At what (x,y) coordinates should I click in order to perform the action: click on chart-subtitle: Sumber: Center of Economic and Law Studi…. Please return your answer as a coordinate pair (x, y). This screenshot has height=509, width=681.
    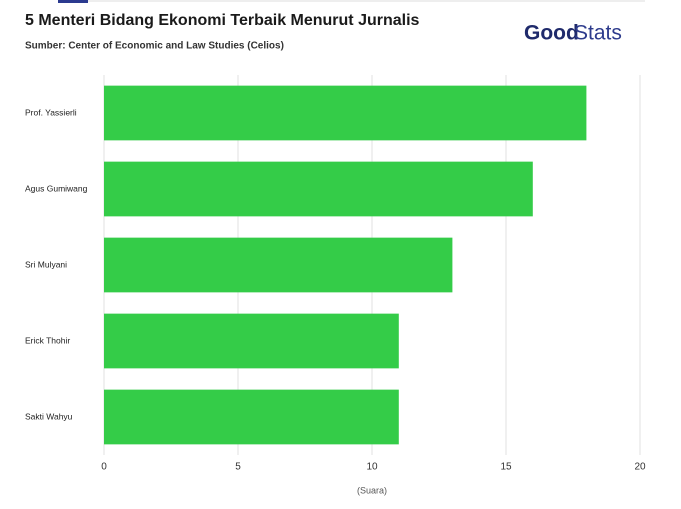
    Looking at the image, I should click on (154, 46).